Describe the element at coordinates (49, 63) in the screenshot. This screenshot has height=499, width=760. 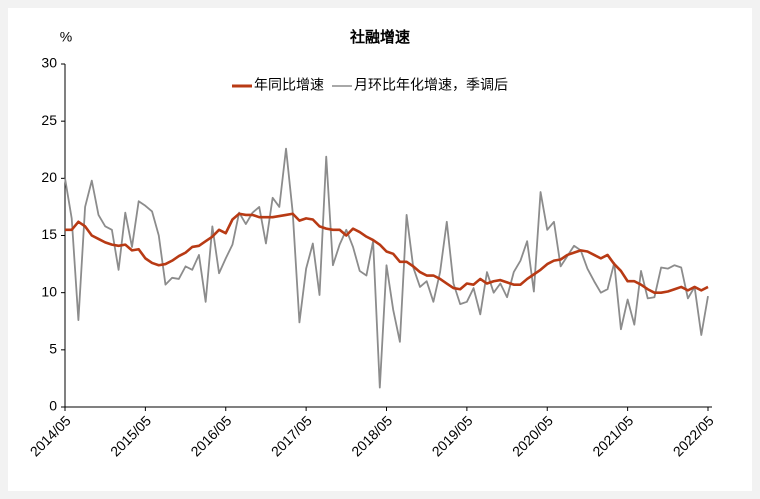
I see `y-tick-label: 30` at that location.